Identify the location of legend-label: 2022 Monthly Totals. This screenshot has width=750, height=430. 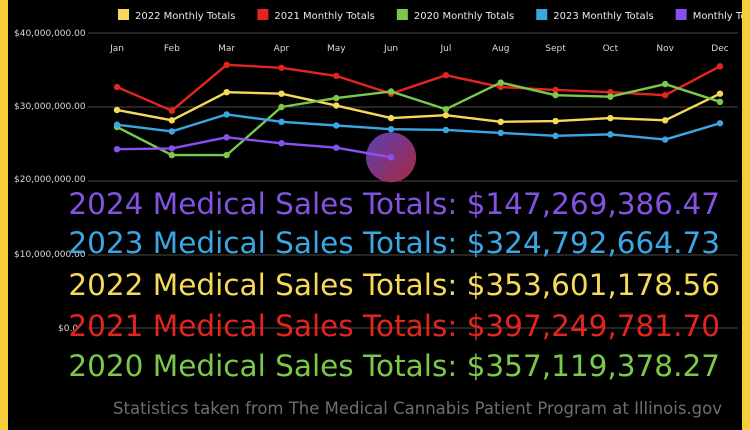
(185, 16).